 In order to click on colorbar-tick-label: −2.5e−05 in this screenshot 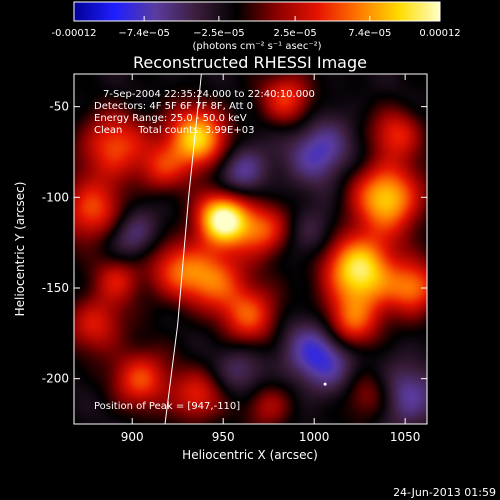, I will do `click(219, 33)`.